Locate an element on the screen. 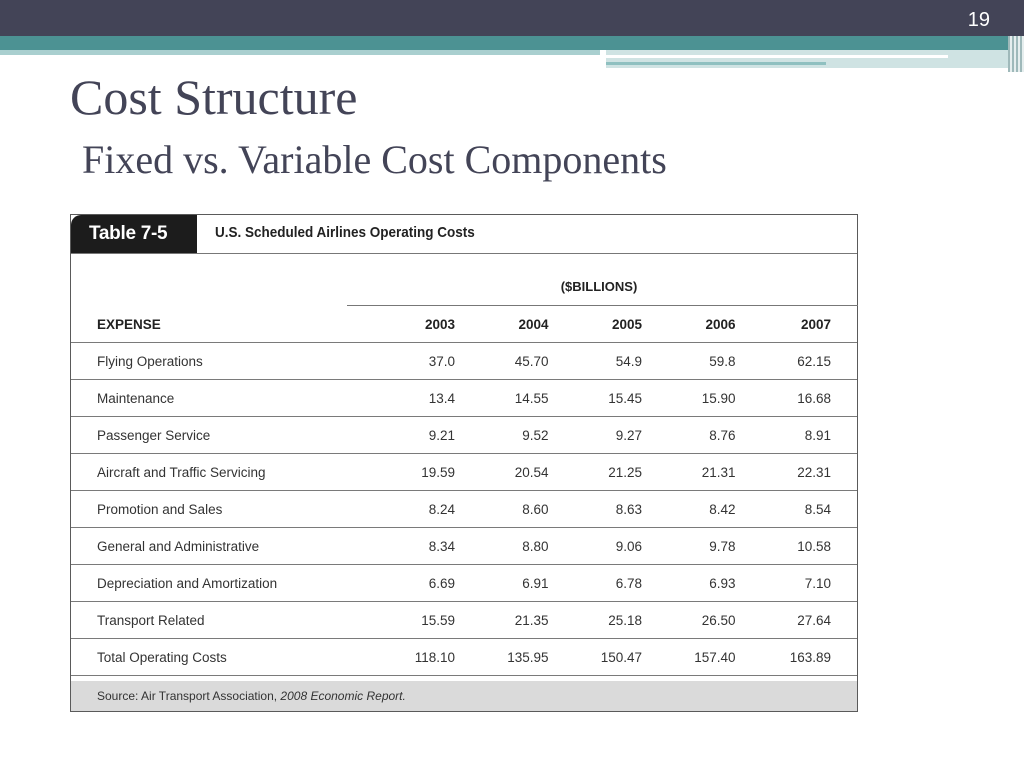 This screenshot has height=768, width=1024. table-caption: U.S. Scheduled Airlines Operating Costs is located at coordinates (345, 232).